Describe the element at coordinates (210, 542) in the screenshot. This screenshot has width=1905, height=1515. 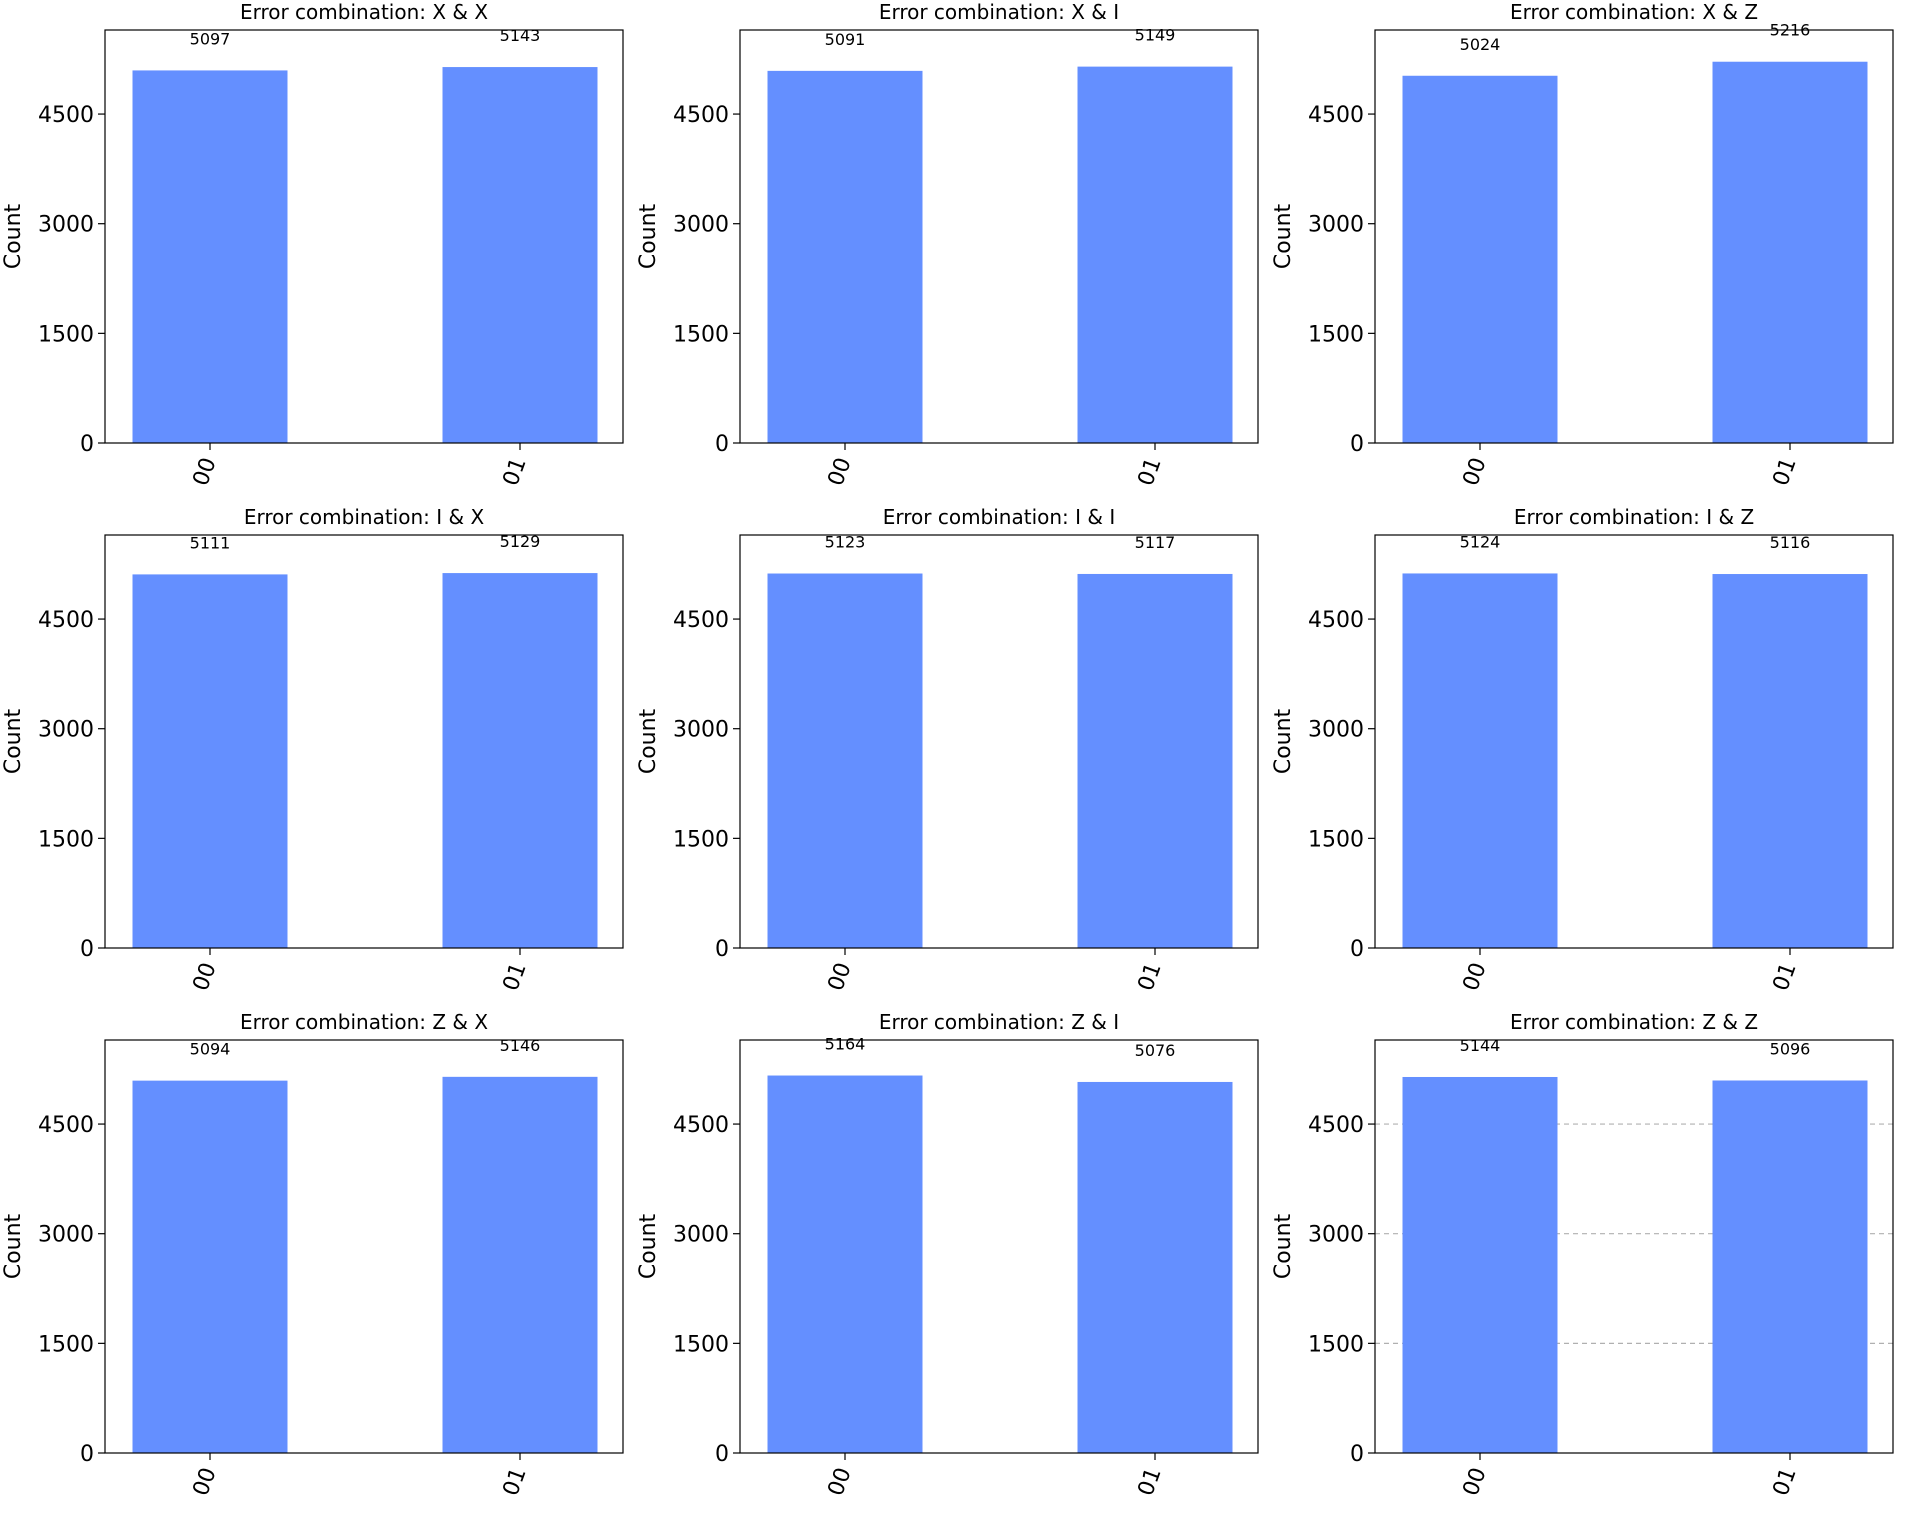
I see `data-label: 5111` at that location.